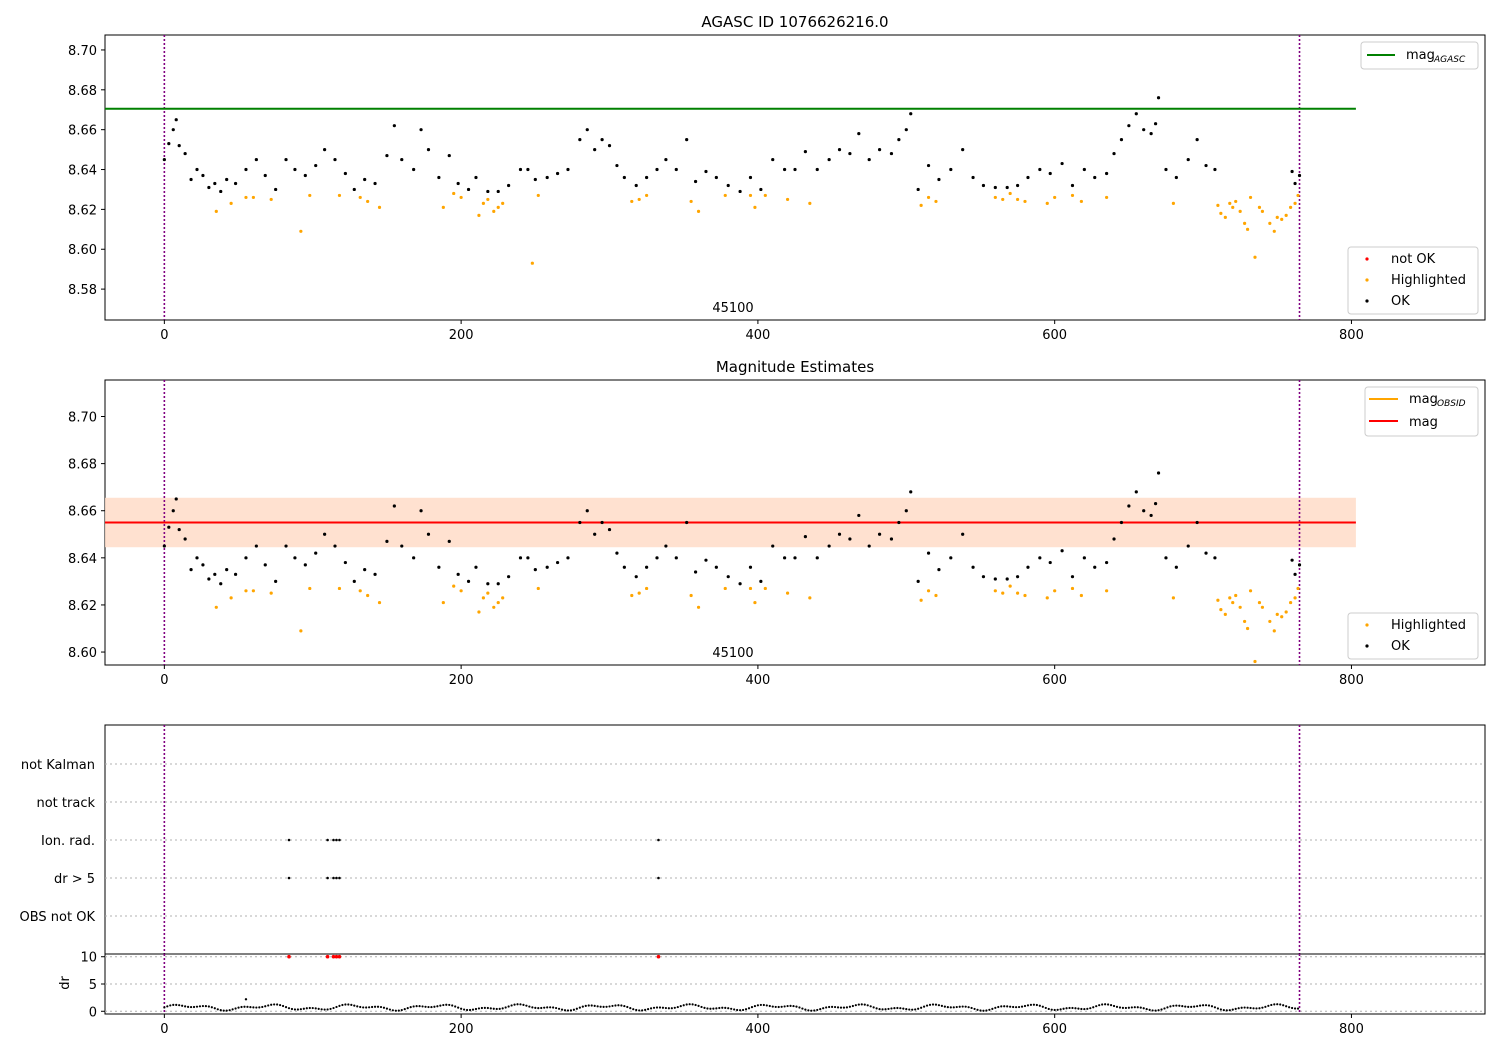 The width and height of the screenshot is (1500, 1050). What do you see at coordinates (1451, 404) in the screenshot?
I see `legend-estimates-obsid-sub: OBSID` at bounding box center [1451, 404].